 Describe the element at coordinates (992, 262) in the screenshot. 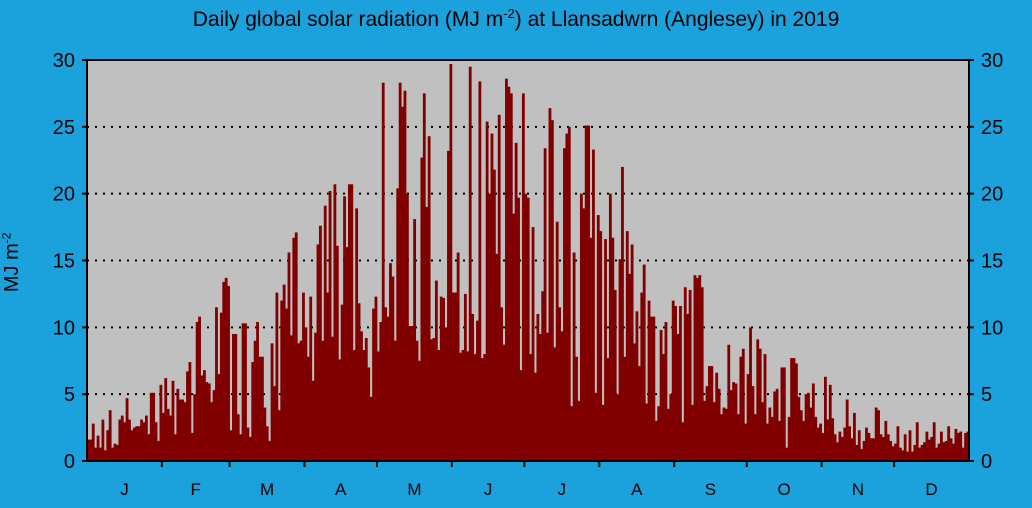

I see `y-tick-label-right: 15` at that location.